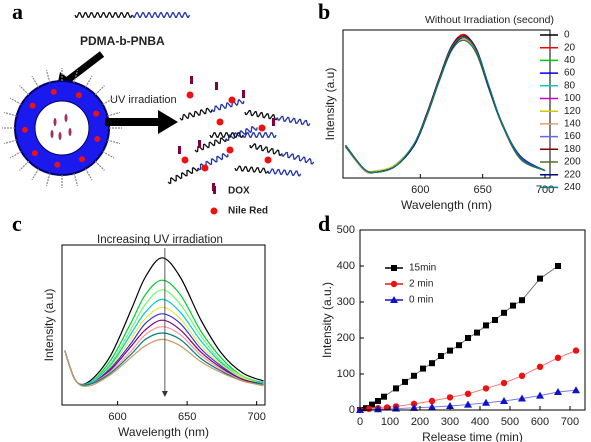 The height and width of the screenshot is (442, 591). What do you see at coordinates (62, 128) in the screenshot?
I see `micelle-core` at bounding box center [62, 128].